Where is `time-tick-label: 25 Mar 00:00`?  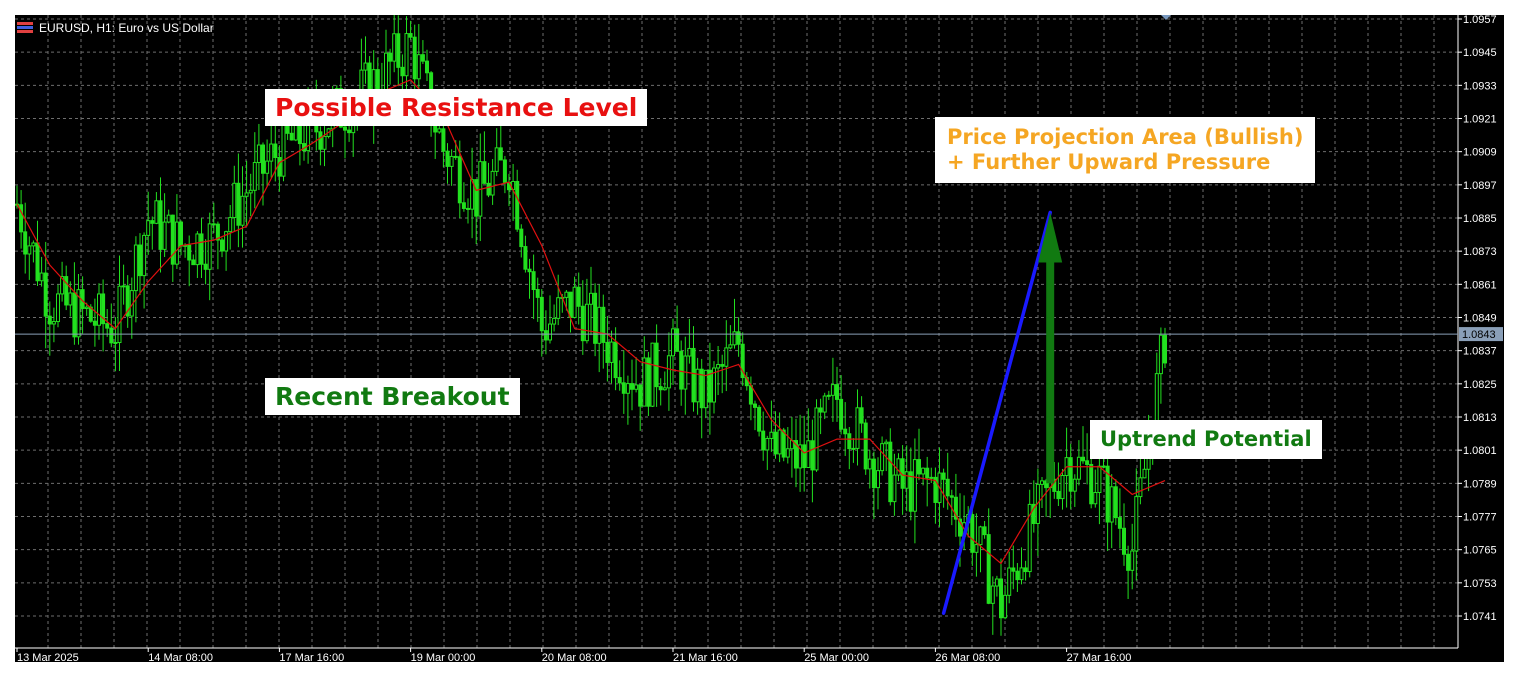
time-tick-label: 25 Mar 00:00 is located at coordinates (836, 657).